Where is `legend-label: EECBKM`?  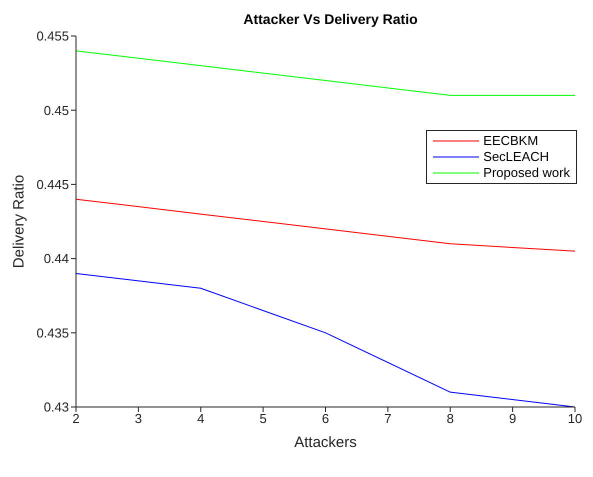
legend-label: EECBKM is located at coordinates (510, 141).